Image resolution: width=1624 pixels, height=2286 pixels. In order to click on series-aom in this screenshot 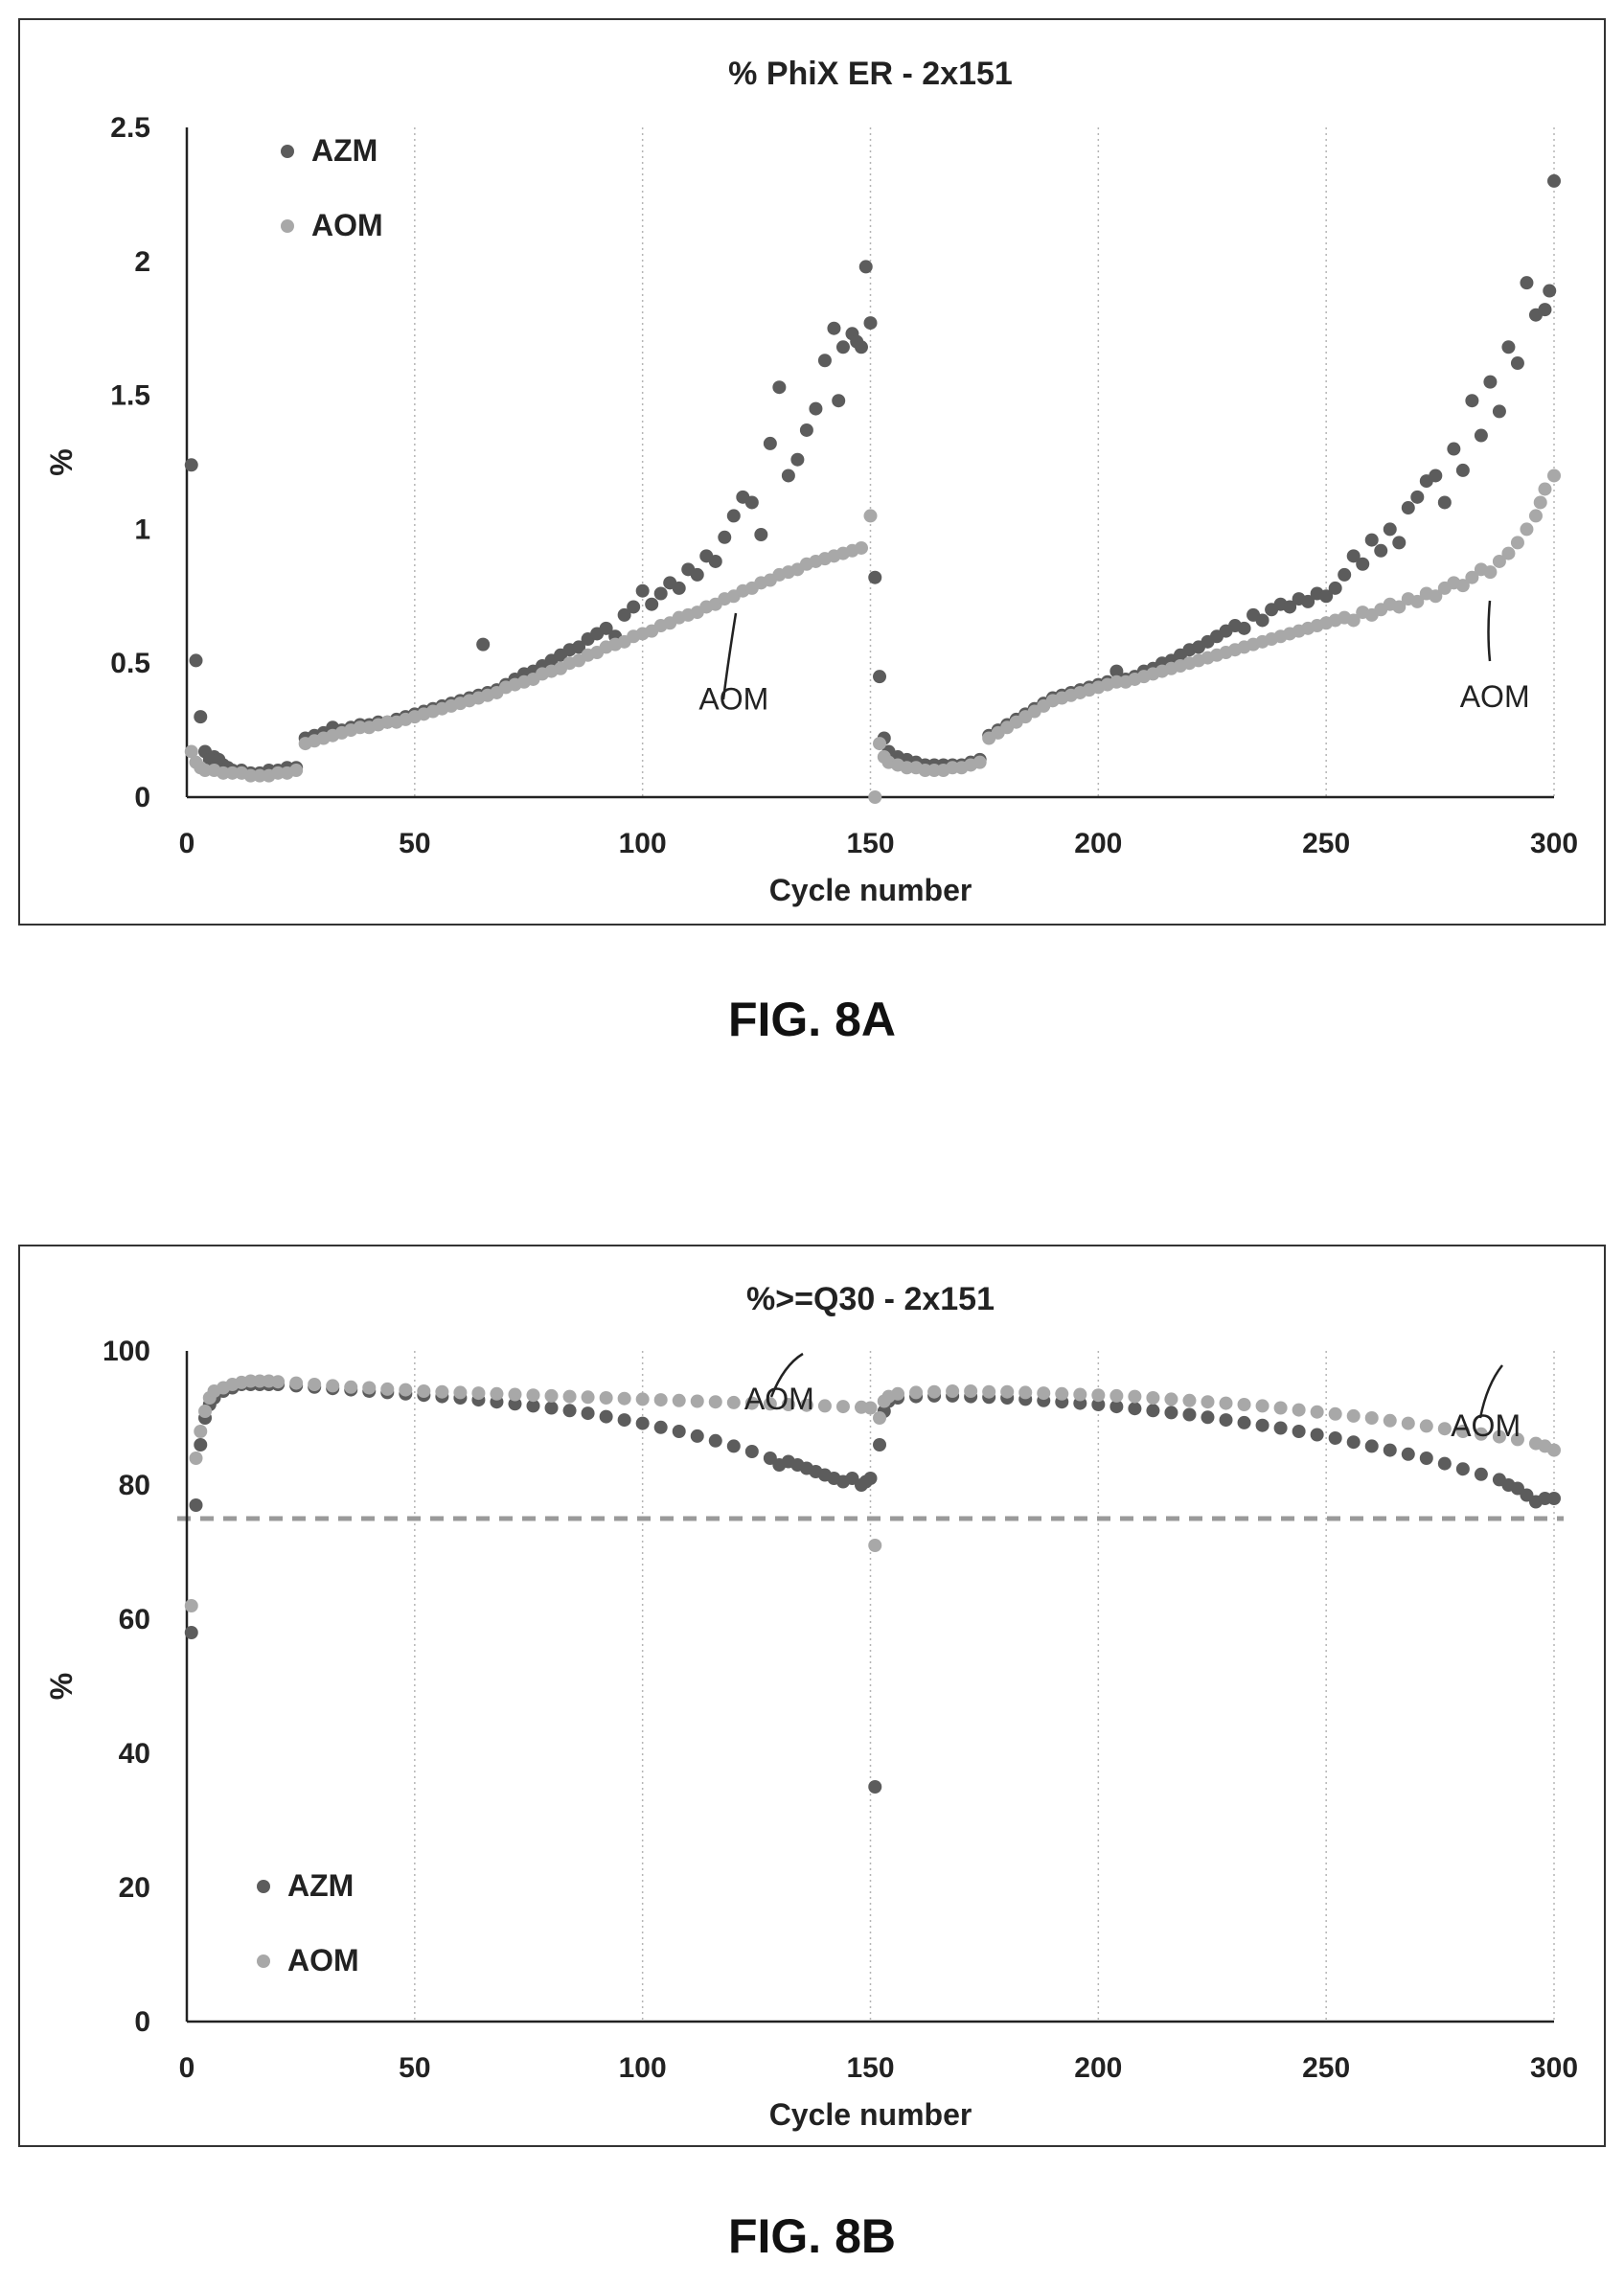, I will do `click(872, 1493)`.